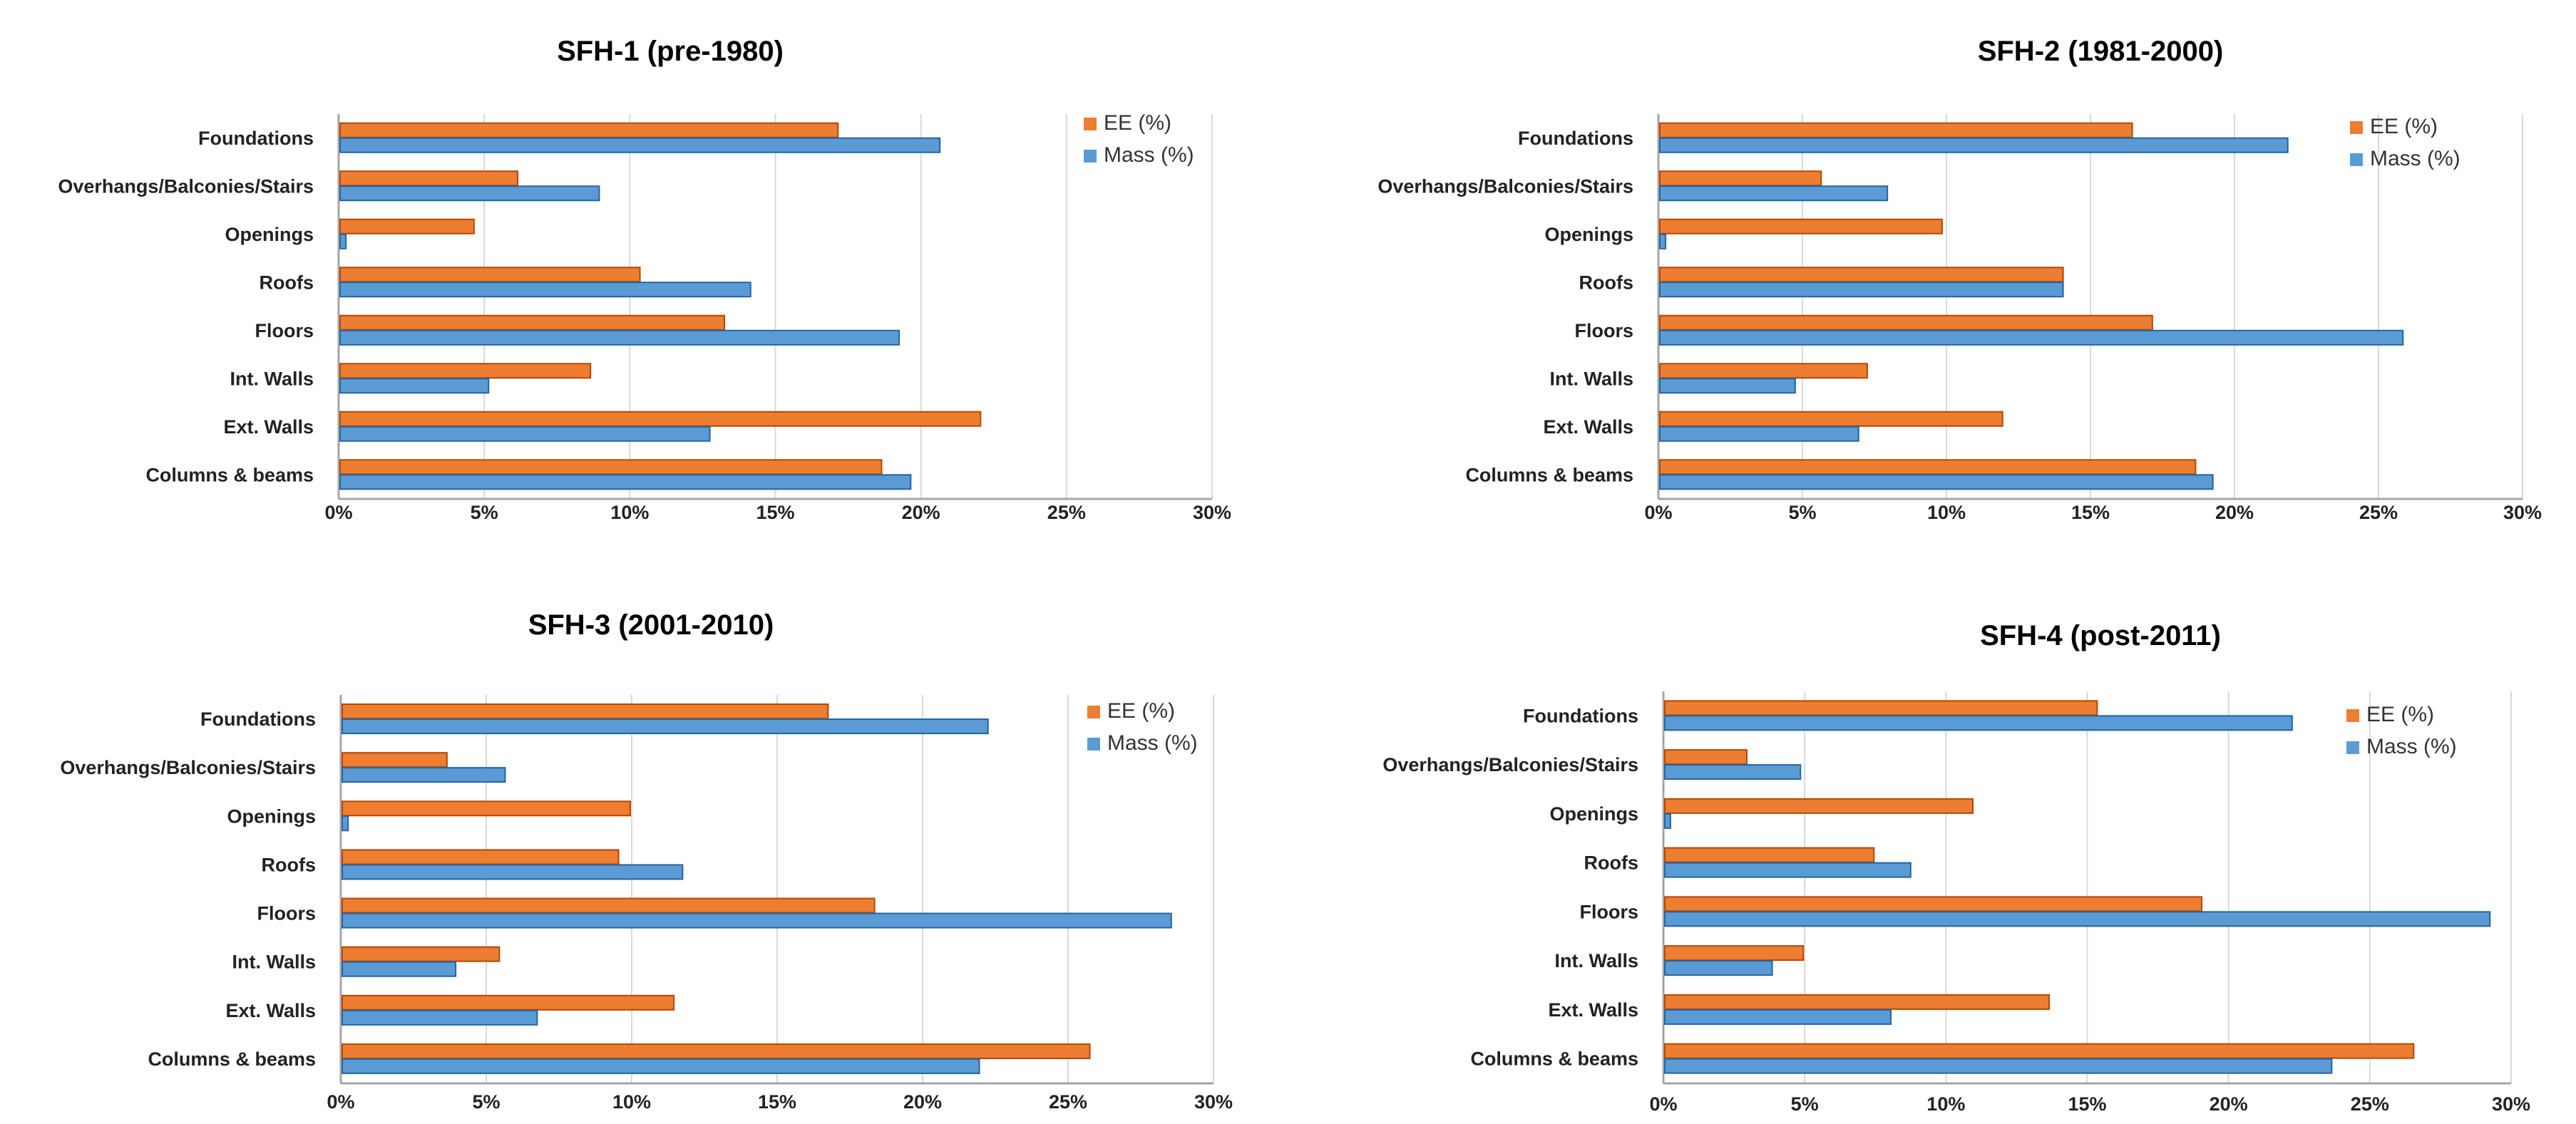 This screenshot has width=2576, height=1124. What do you see at coordinates (651, 625) in the screenshot?
I see `chart-title: SFH-3 (2001-2010)` at bounding box center [651, 625].